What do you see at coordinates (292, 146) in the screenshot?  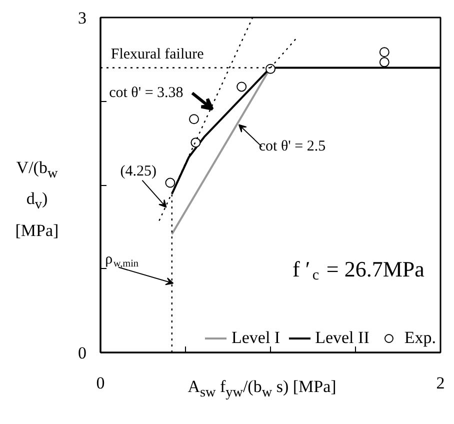 I see `annotation: cot θ' = 2.5` at bounding box center [292, 146].